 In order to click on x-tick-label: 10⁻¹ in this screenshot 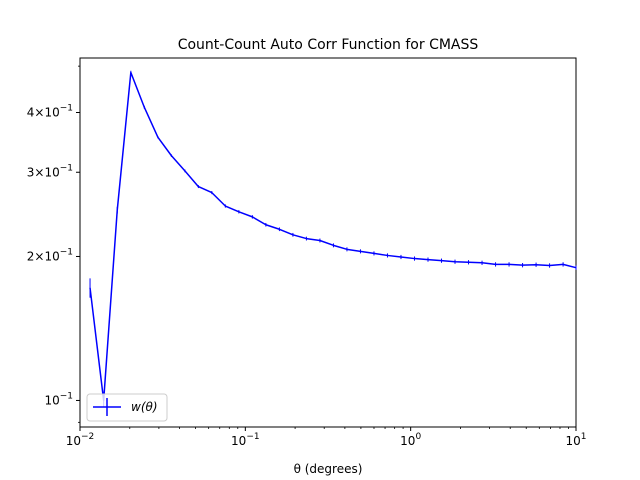, I will do `click(245, 440)`.